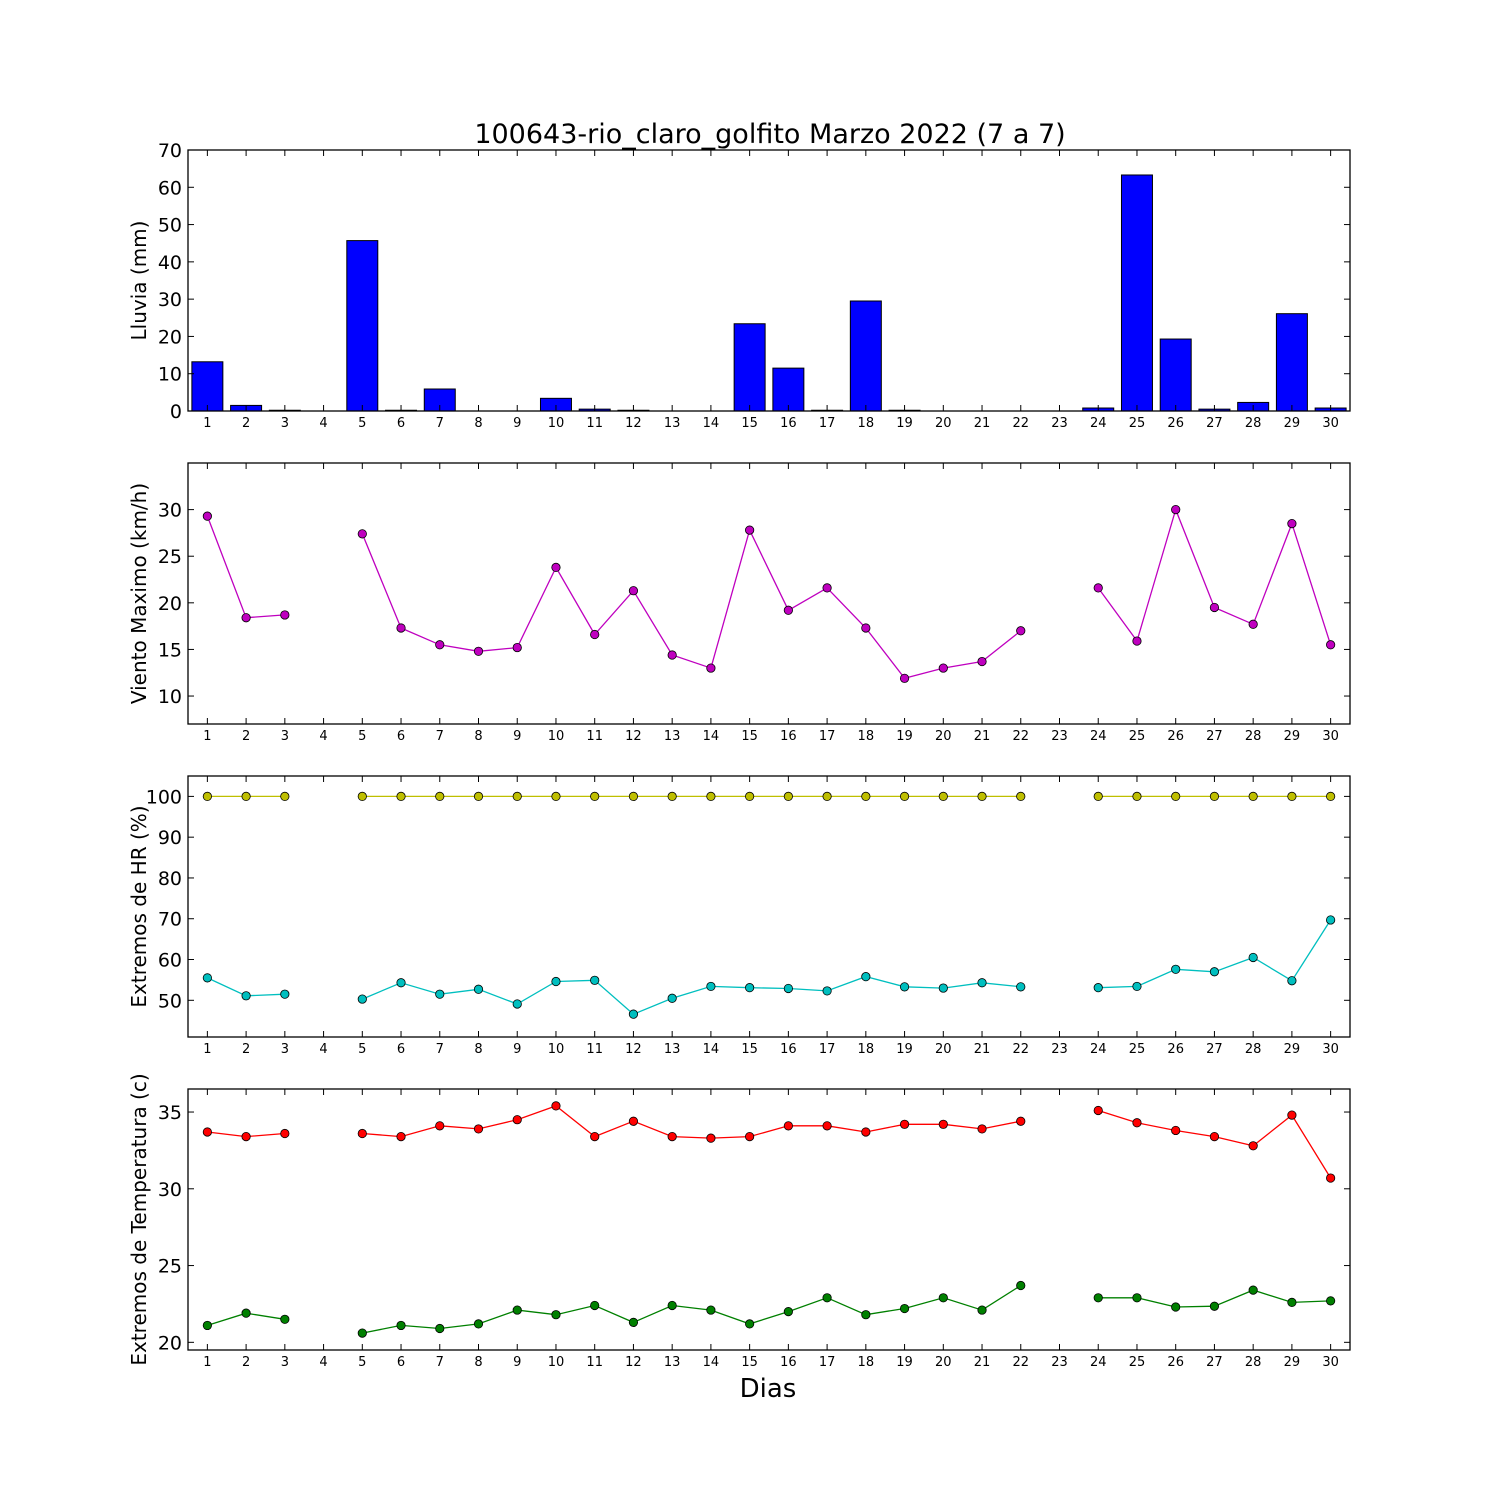 Image resolution: width=1500 pixels, height=1500 pixels. Describe the element at coordinates (672, 1362) in the screenshot. I see `x-tick-label: 13` at that location.